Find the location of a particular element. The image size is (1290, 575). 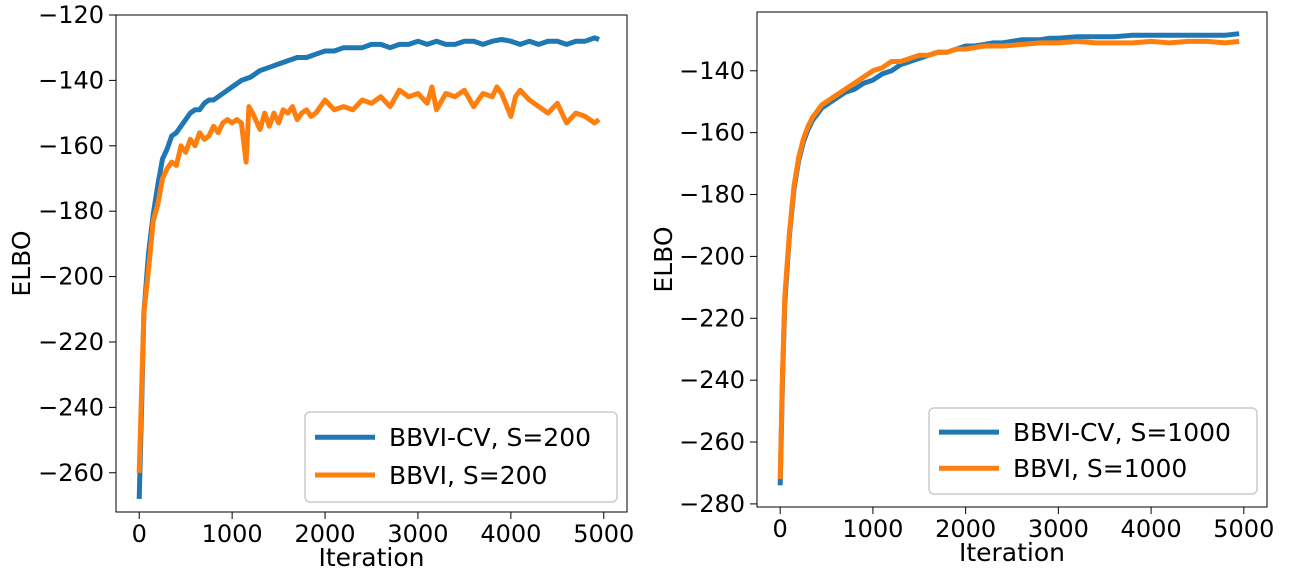

legend: BBVI-CV, S=1000 BBVI, S=1000 is located at coordinates (1093, 451).